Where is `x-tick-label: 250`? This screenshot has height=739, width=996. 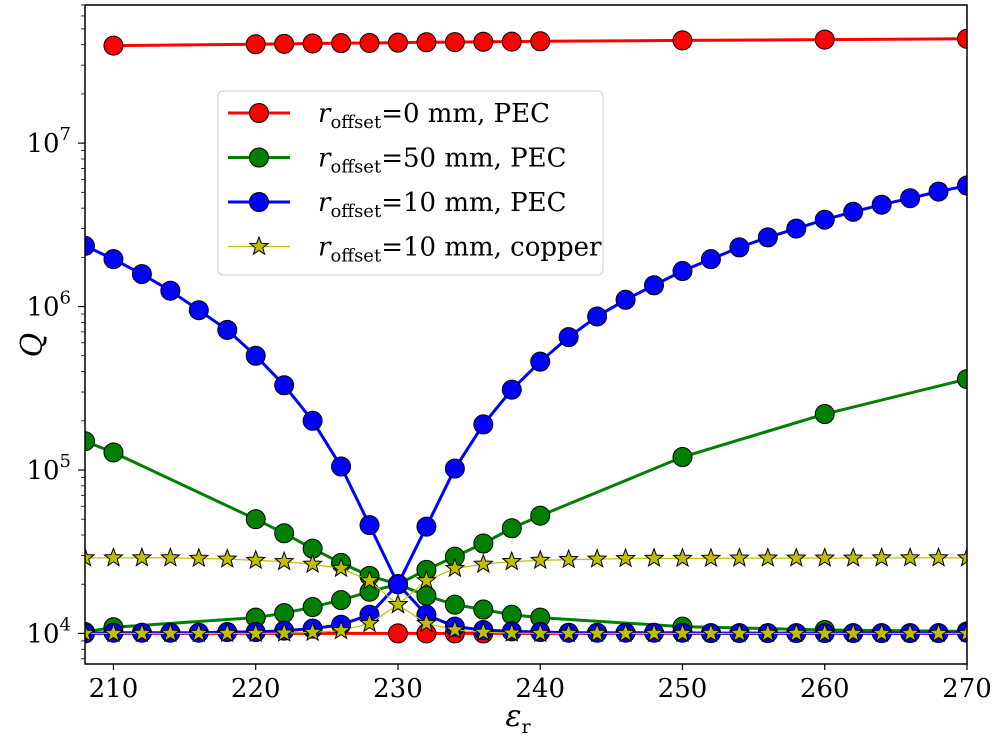 x-tick-label: 250 is located at coordinates (683, 689).